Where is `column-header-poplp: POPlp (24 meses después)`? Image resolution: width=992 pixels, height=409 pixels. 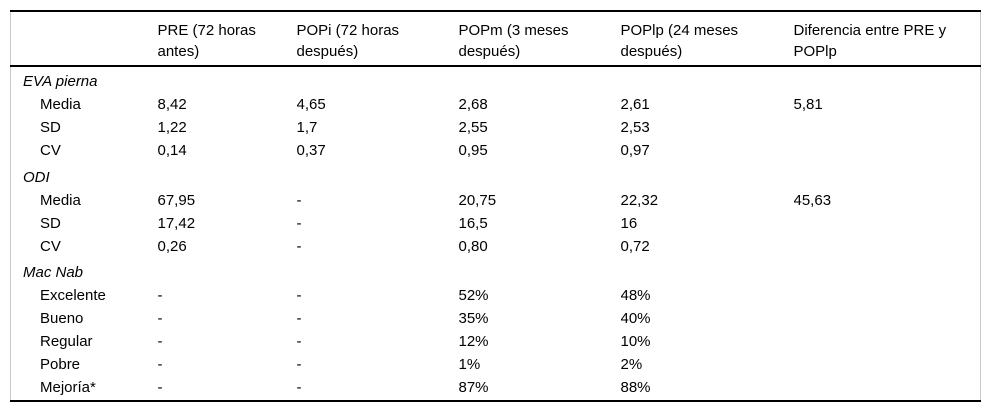
column-header-poplp: POPlp (24 meses después) is located at coordinates (707, 39).